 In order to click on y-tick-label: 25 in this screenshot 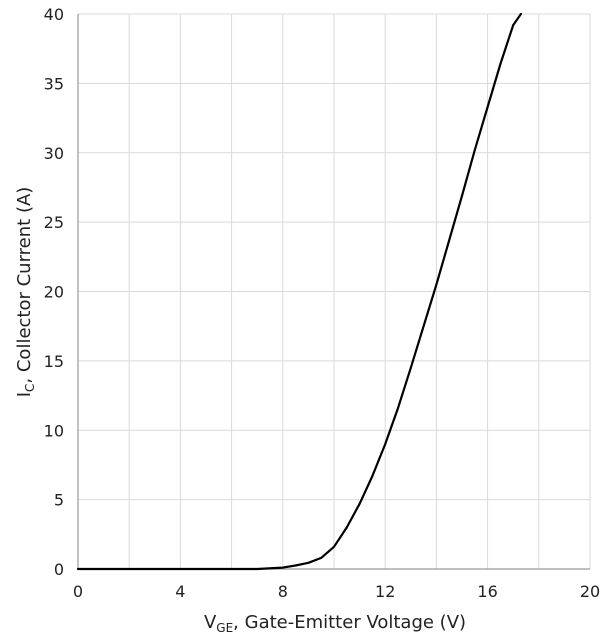, I will do `click(54, 222)`.